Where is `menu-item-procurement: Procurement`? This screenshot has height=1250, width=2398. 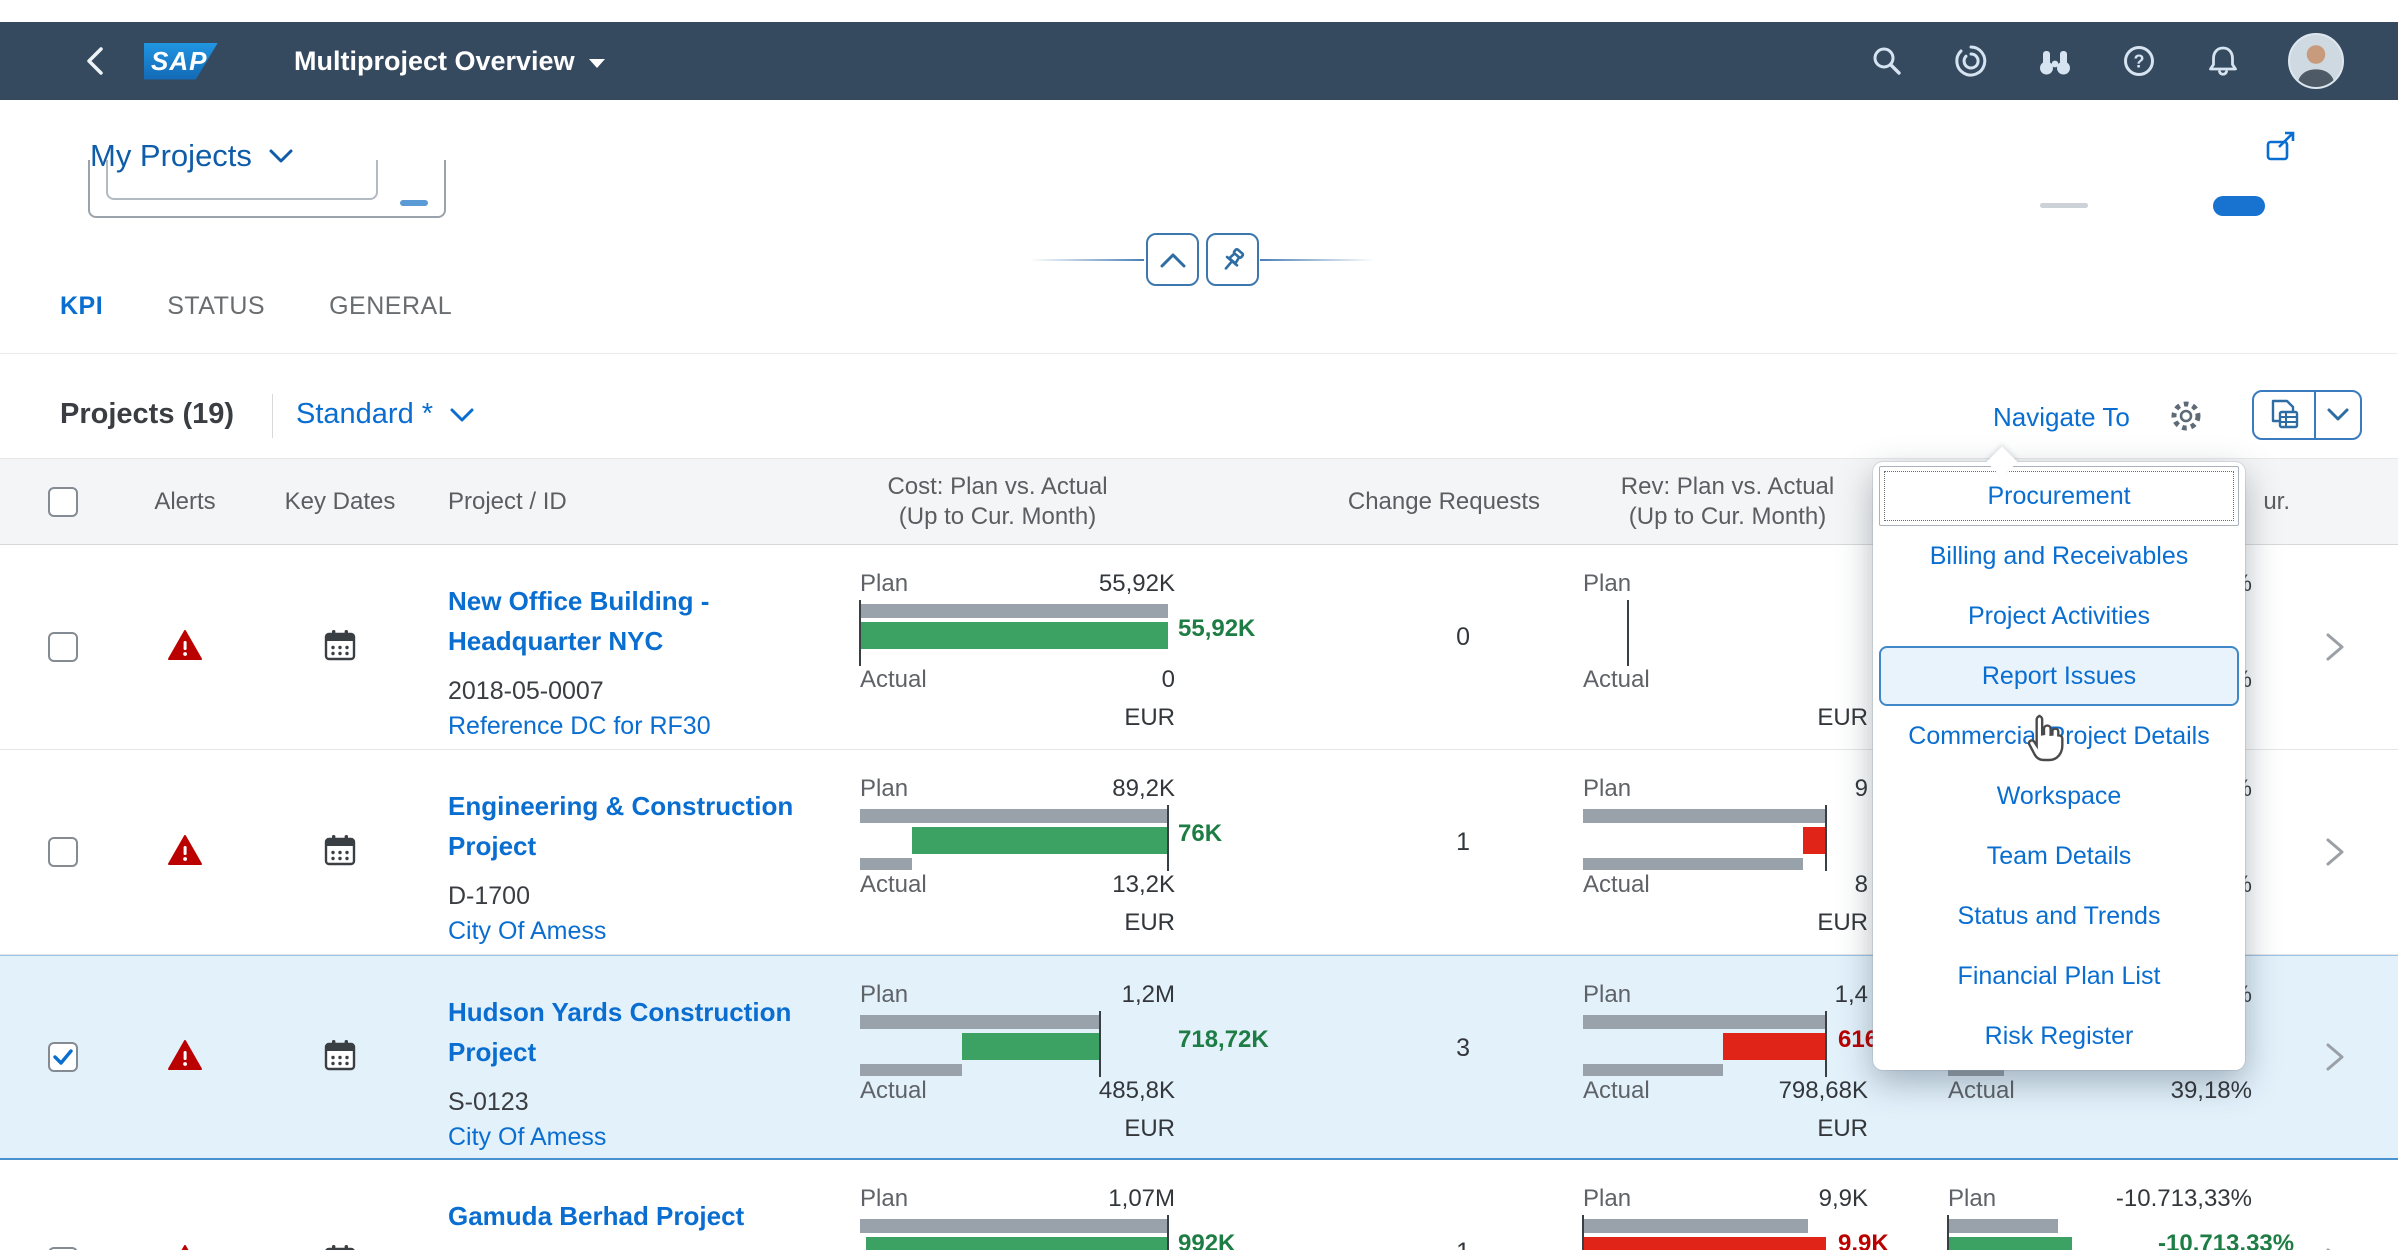
menu-item-procurement: Procurement is located at coordinates (2059, 496).